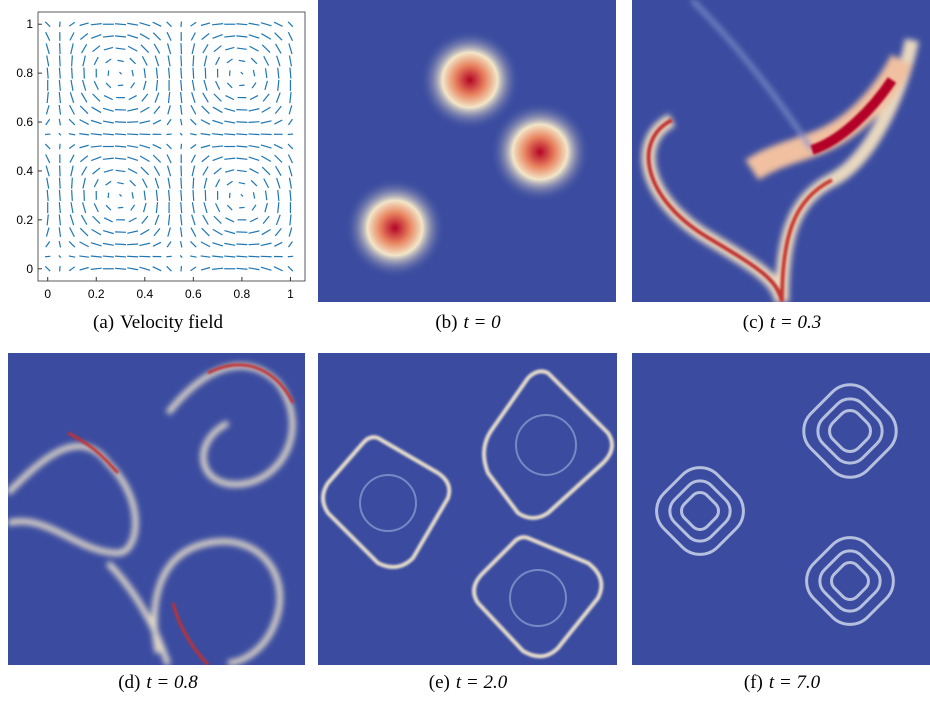 The image size is (930, 711). What do you see at coordinates (781, 323) in the screenshot?
I see `caption: (c) t = 0.3` at bounding box center [781, 323].